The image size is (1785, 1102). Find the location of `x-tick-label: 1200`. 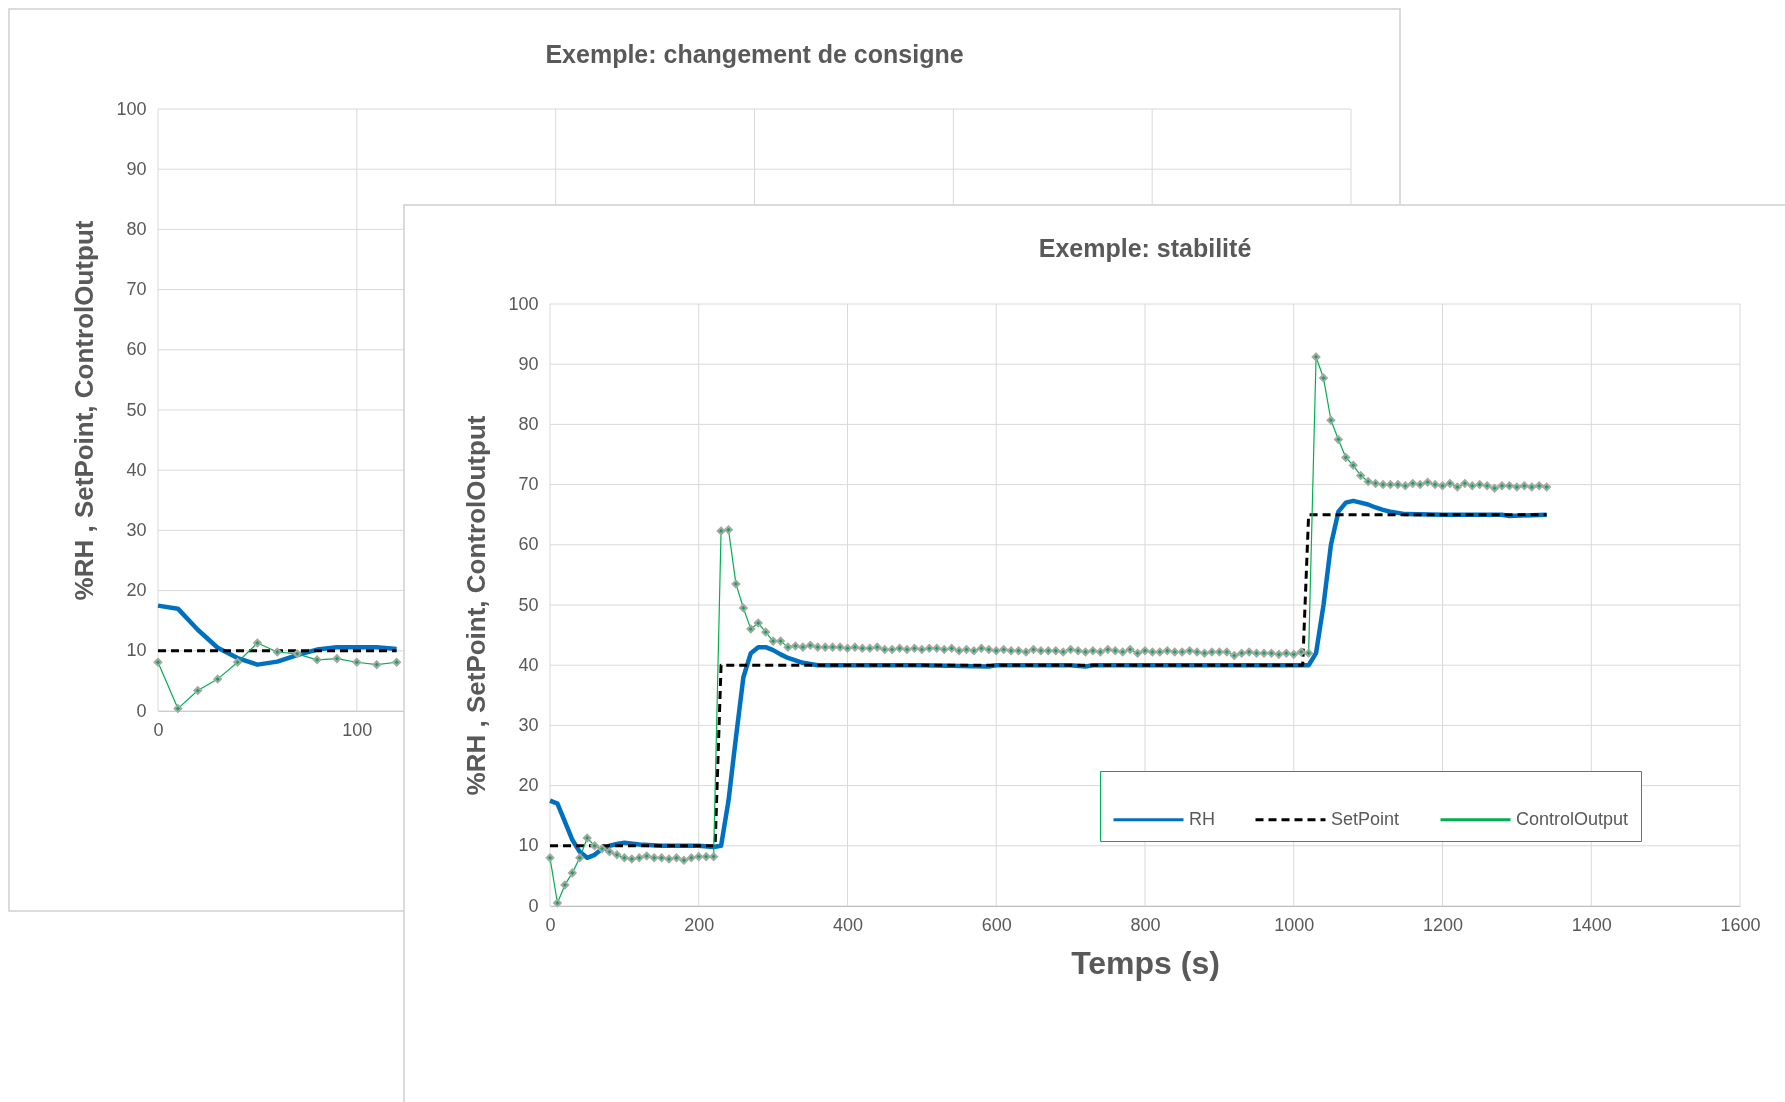

x-tick-label: 1200 is located at coordinates (1443, 924).